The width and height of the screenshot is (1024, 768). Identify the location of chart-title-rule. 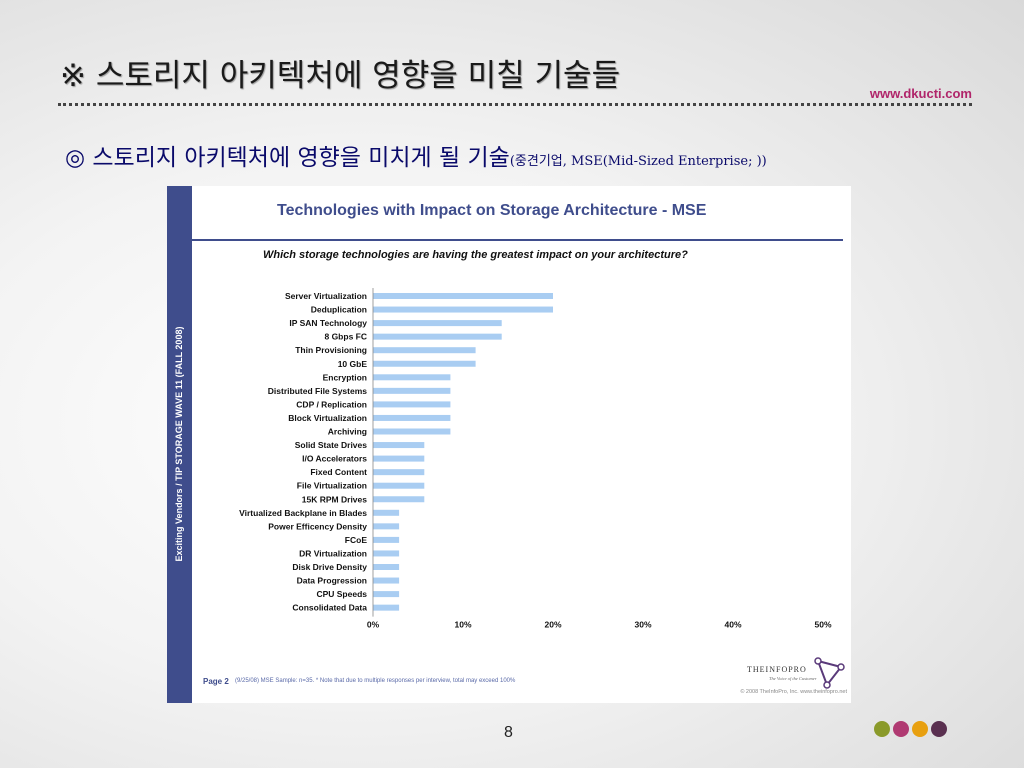
(517, 240).